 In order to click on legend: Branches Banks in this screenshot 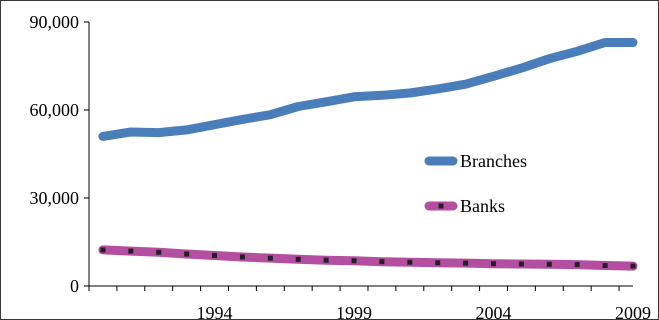, I will do `click(475, 183)`.